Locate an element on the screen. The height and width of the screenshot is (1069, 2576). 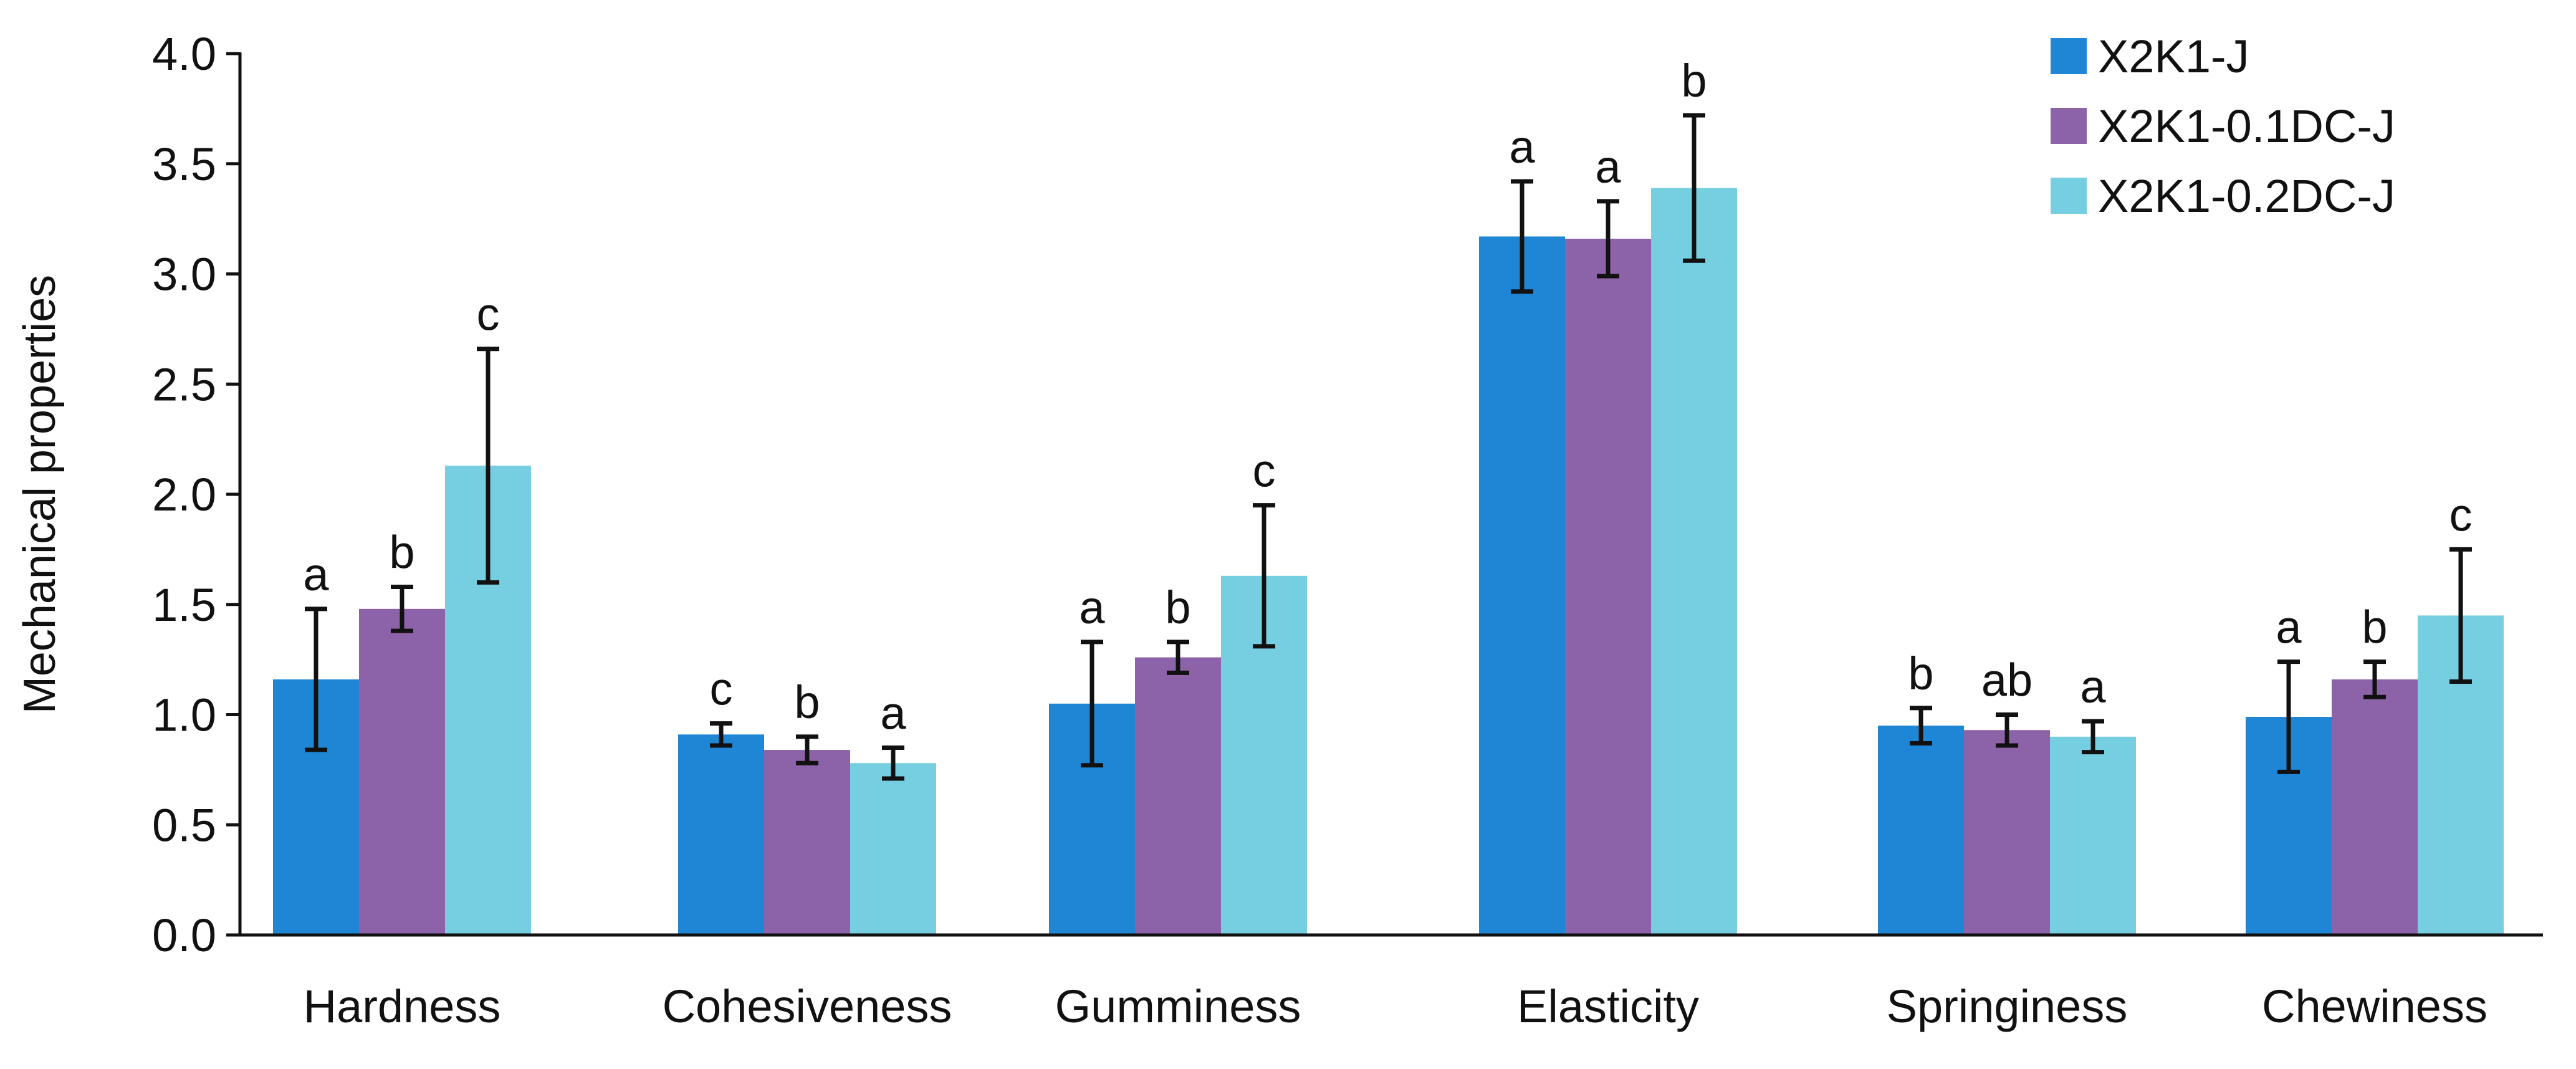
significance-label: ab is located at coordinates (2007, 680).